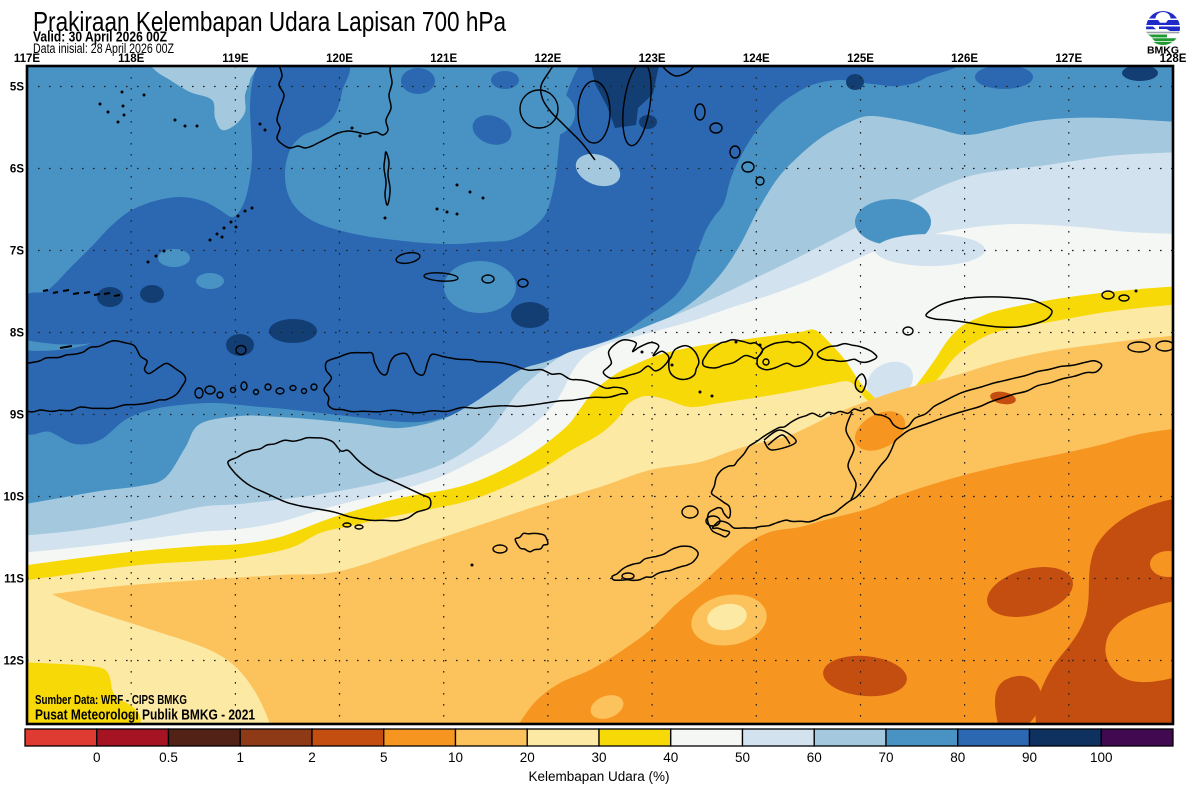  What do you see at coordinates (14, 498) in the screenshot?
I see `svg-text: 10S` at bounding box center [14, 498].